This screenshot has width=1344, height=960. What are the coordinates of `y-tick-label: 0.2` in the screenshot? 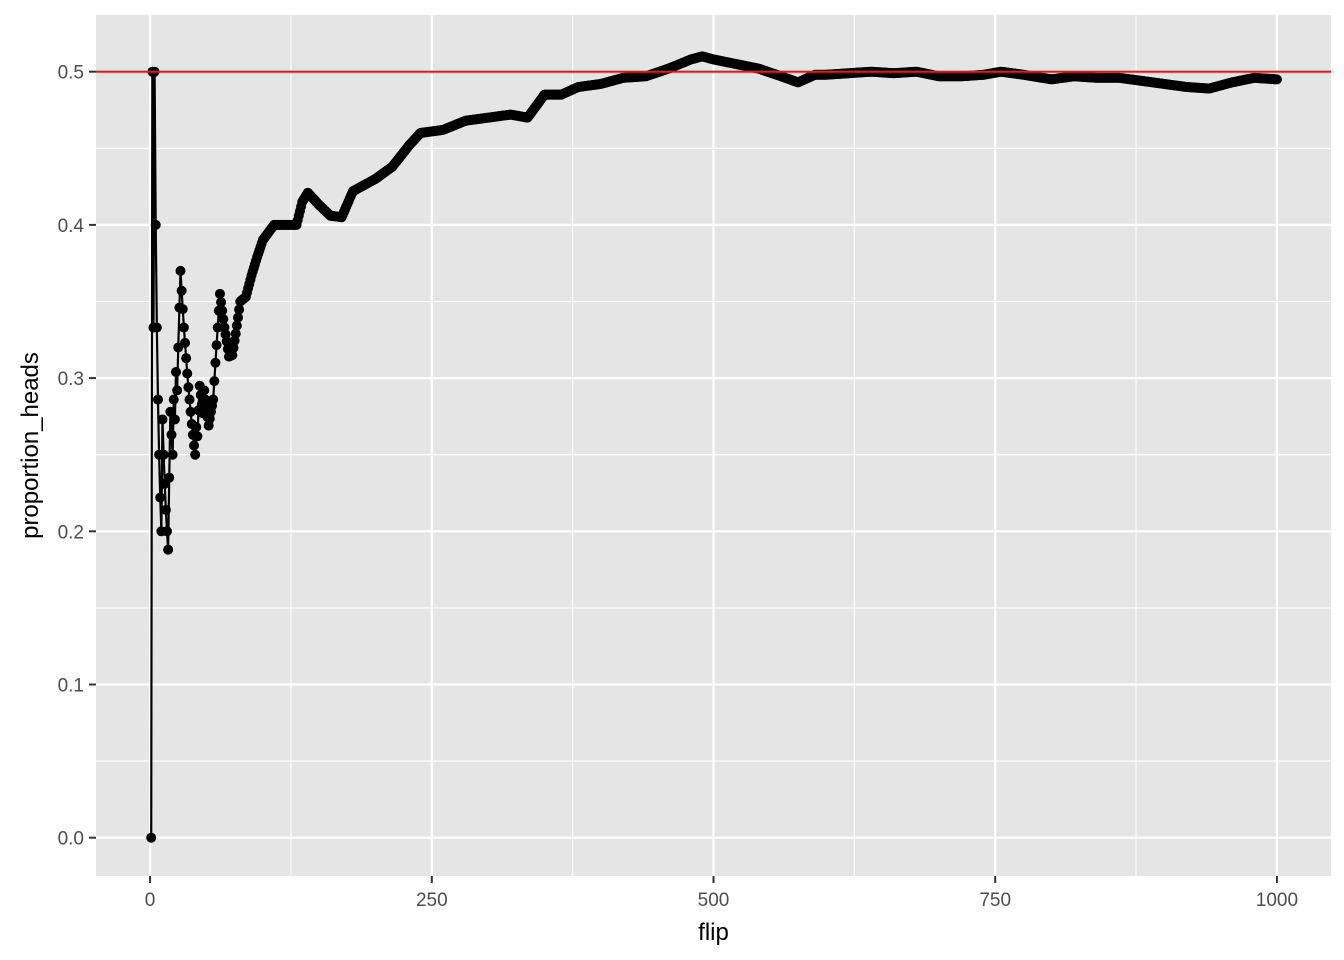 It's located at (71, 532).